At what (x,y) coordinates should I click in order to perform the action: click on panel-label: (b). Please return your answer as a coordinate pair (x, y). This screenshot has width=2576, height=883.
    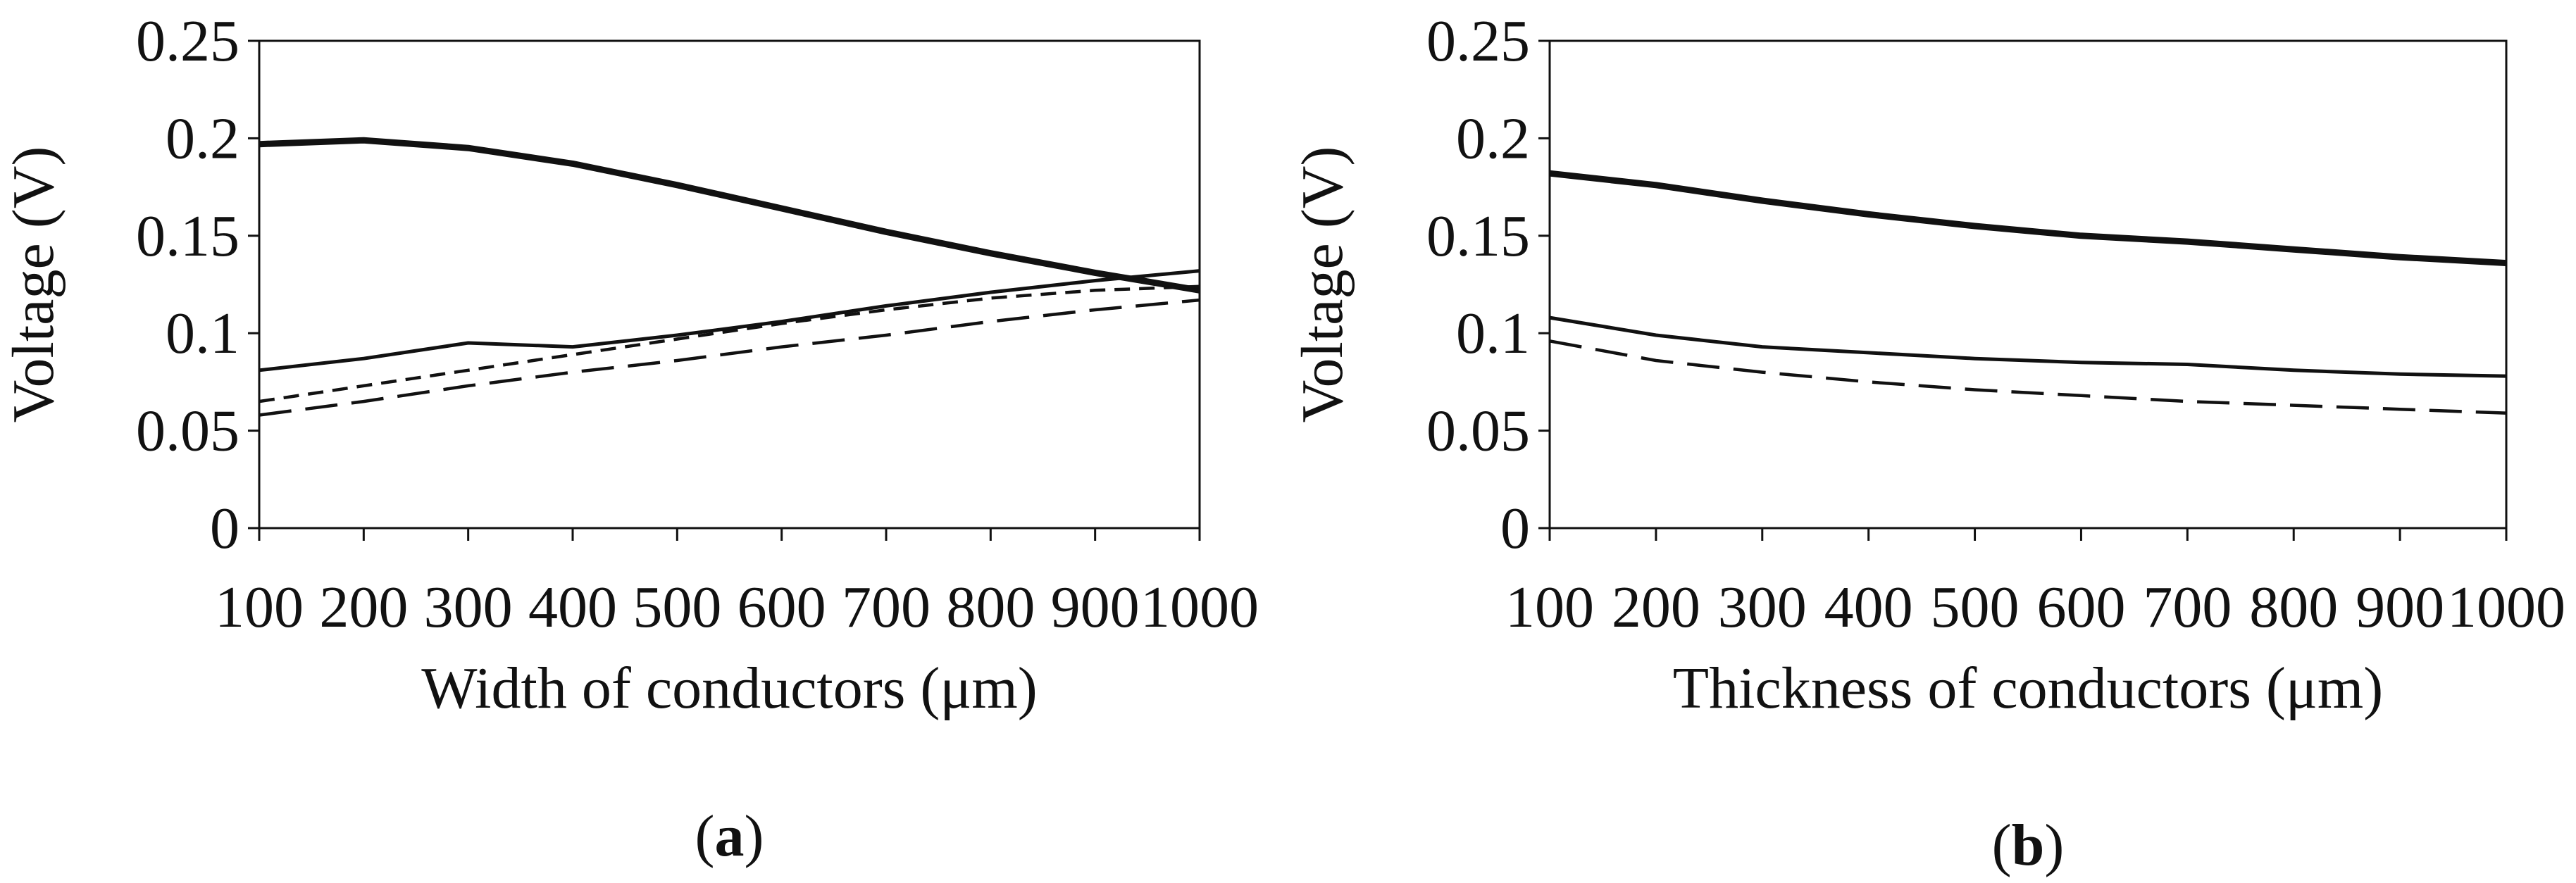
    Looking at the image, I should click on (2028, 846).